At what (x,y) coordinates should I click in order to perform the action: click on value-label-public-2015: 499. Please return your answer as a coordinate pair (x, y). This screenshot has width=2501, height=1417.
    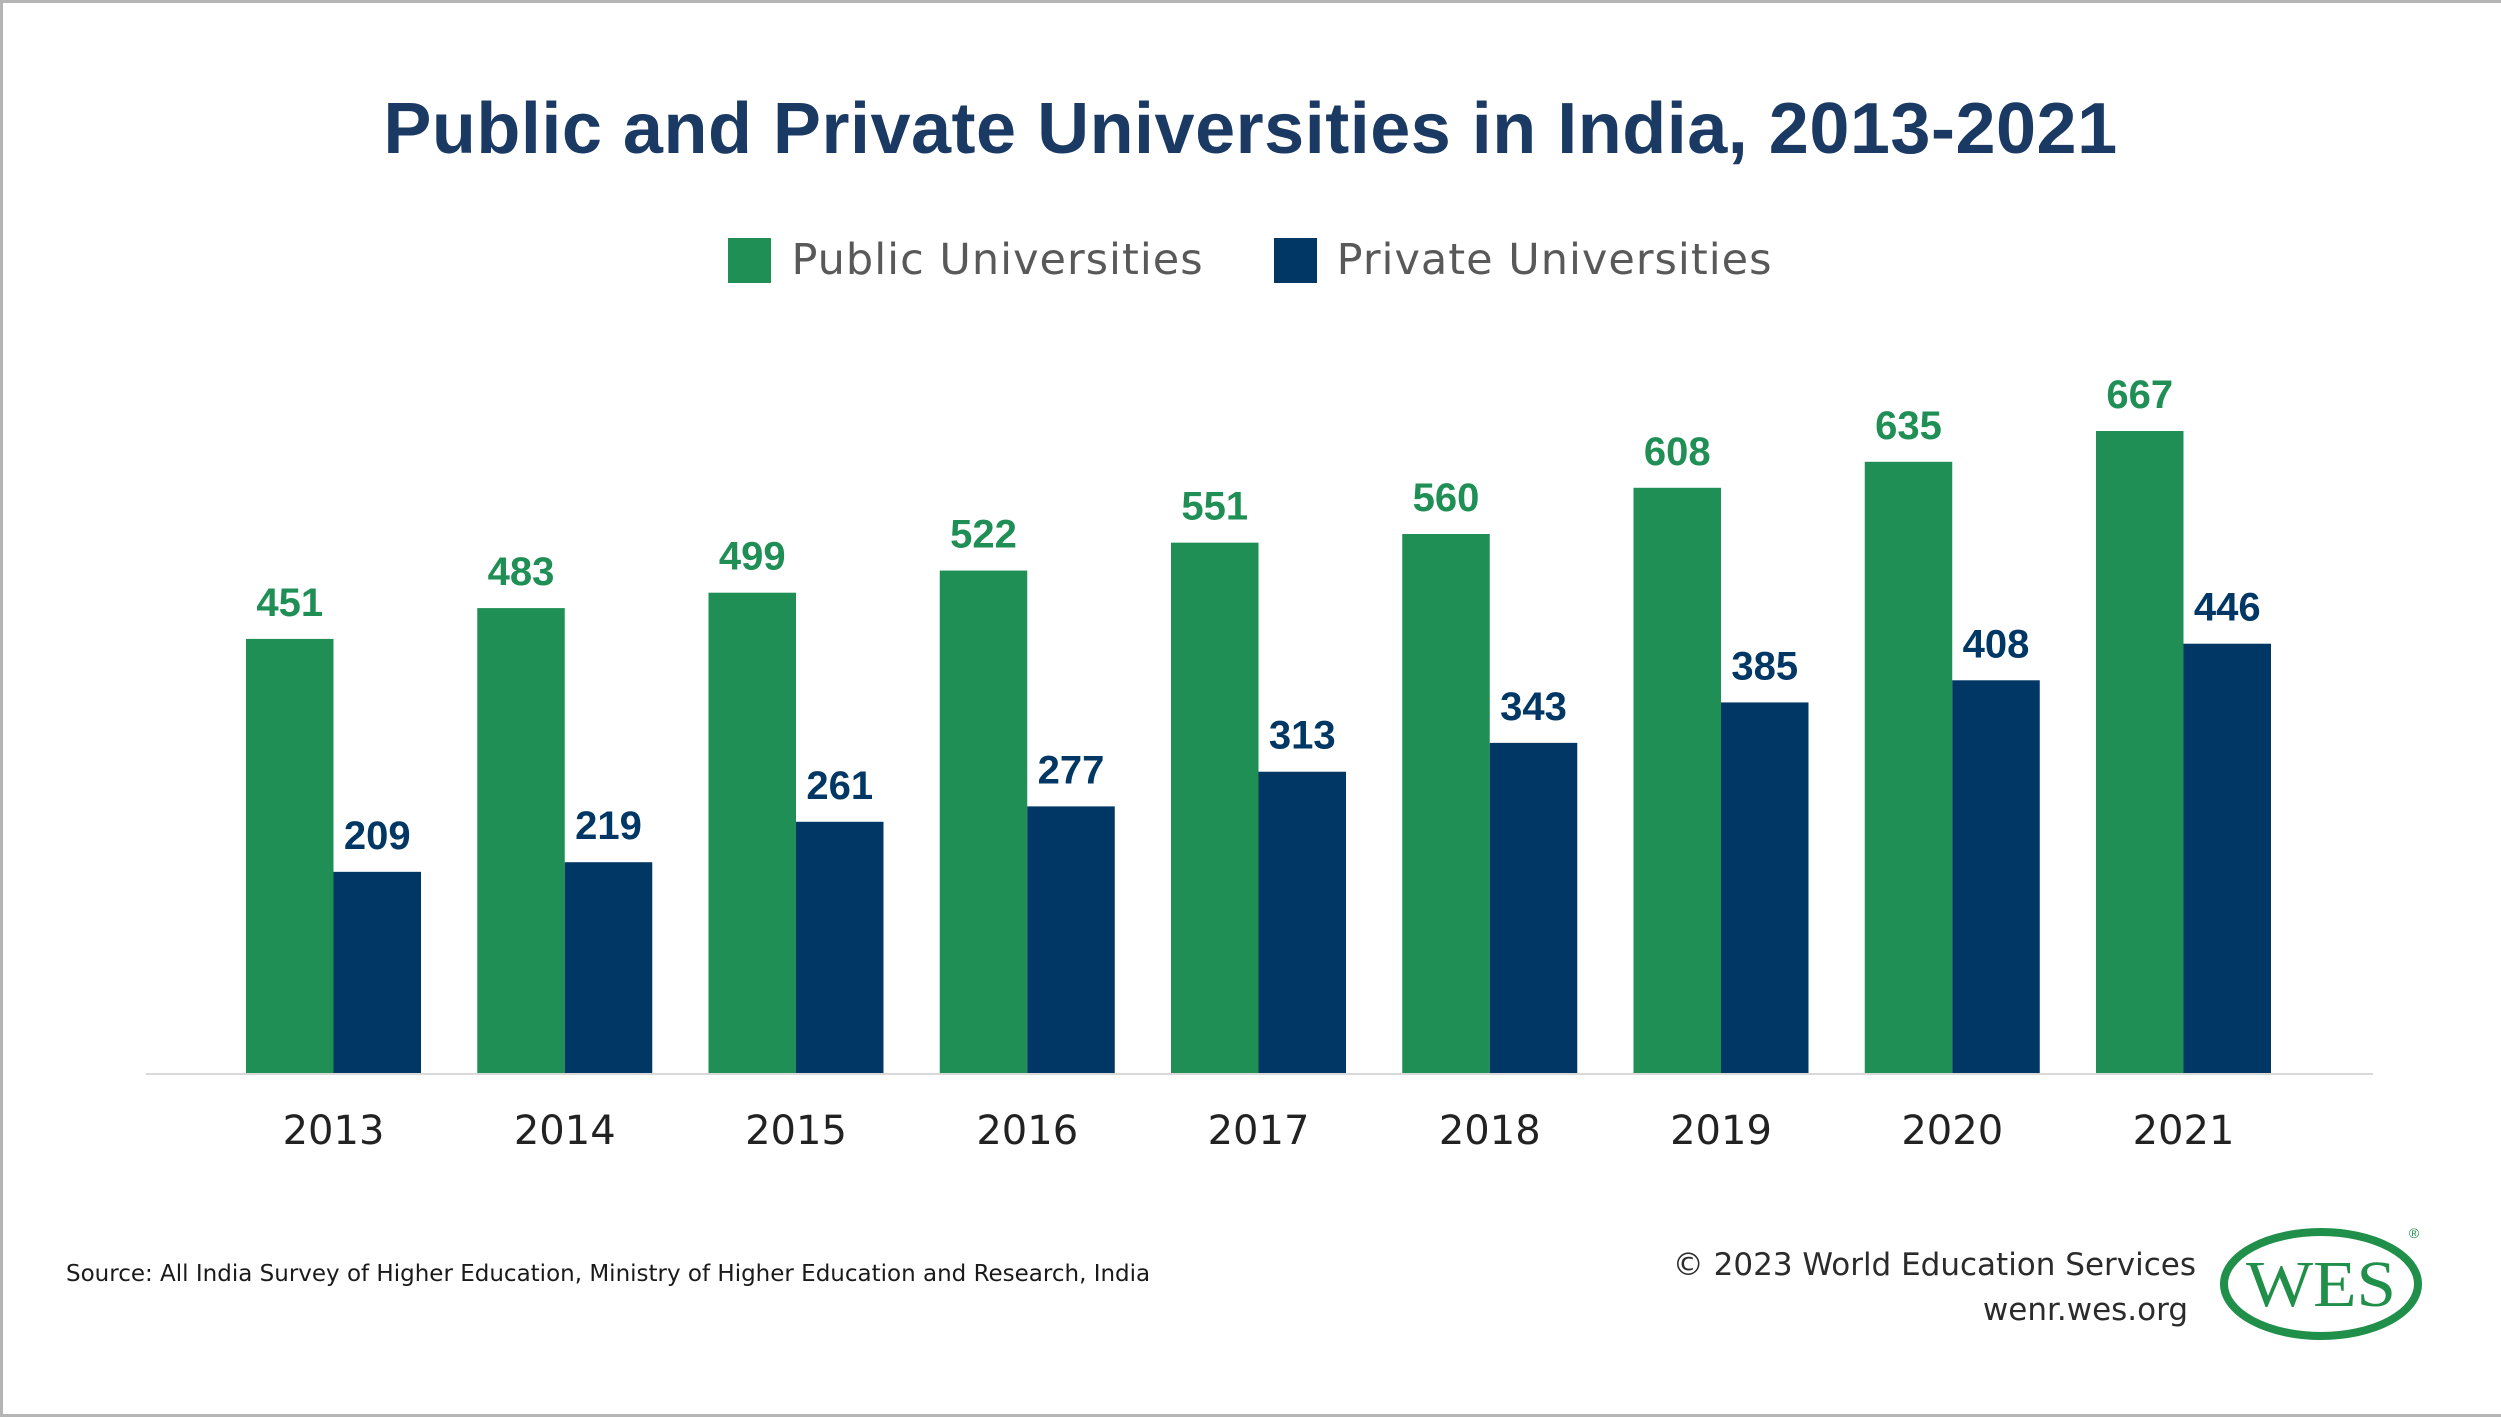
    Looking at the image, I should click on (752, 557).